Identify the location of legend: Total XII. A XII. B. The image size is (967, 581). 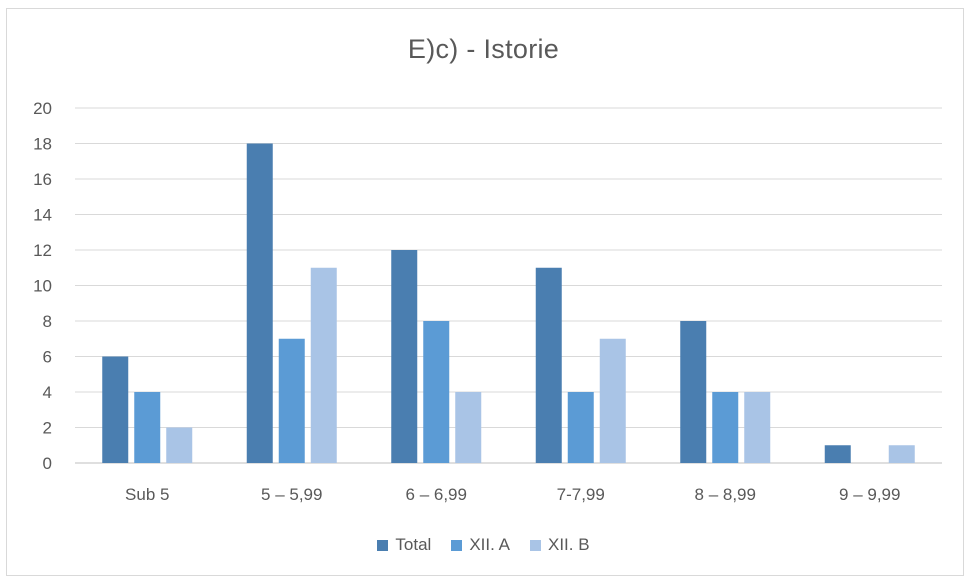
(483, 545).